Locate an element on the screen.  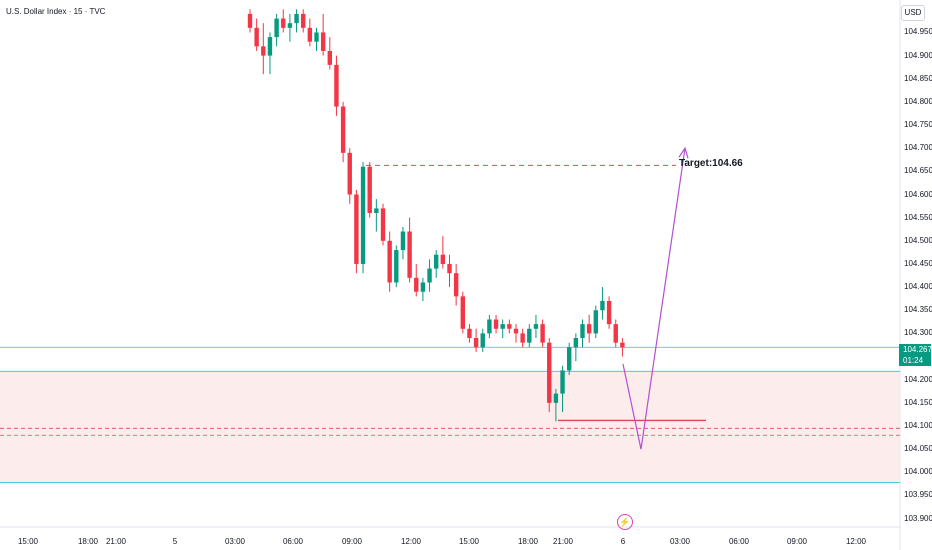
time-tick-label: 18:00 is located at coordinates (88, 541).